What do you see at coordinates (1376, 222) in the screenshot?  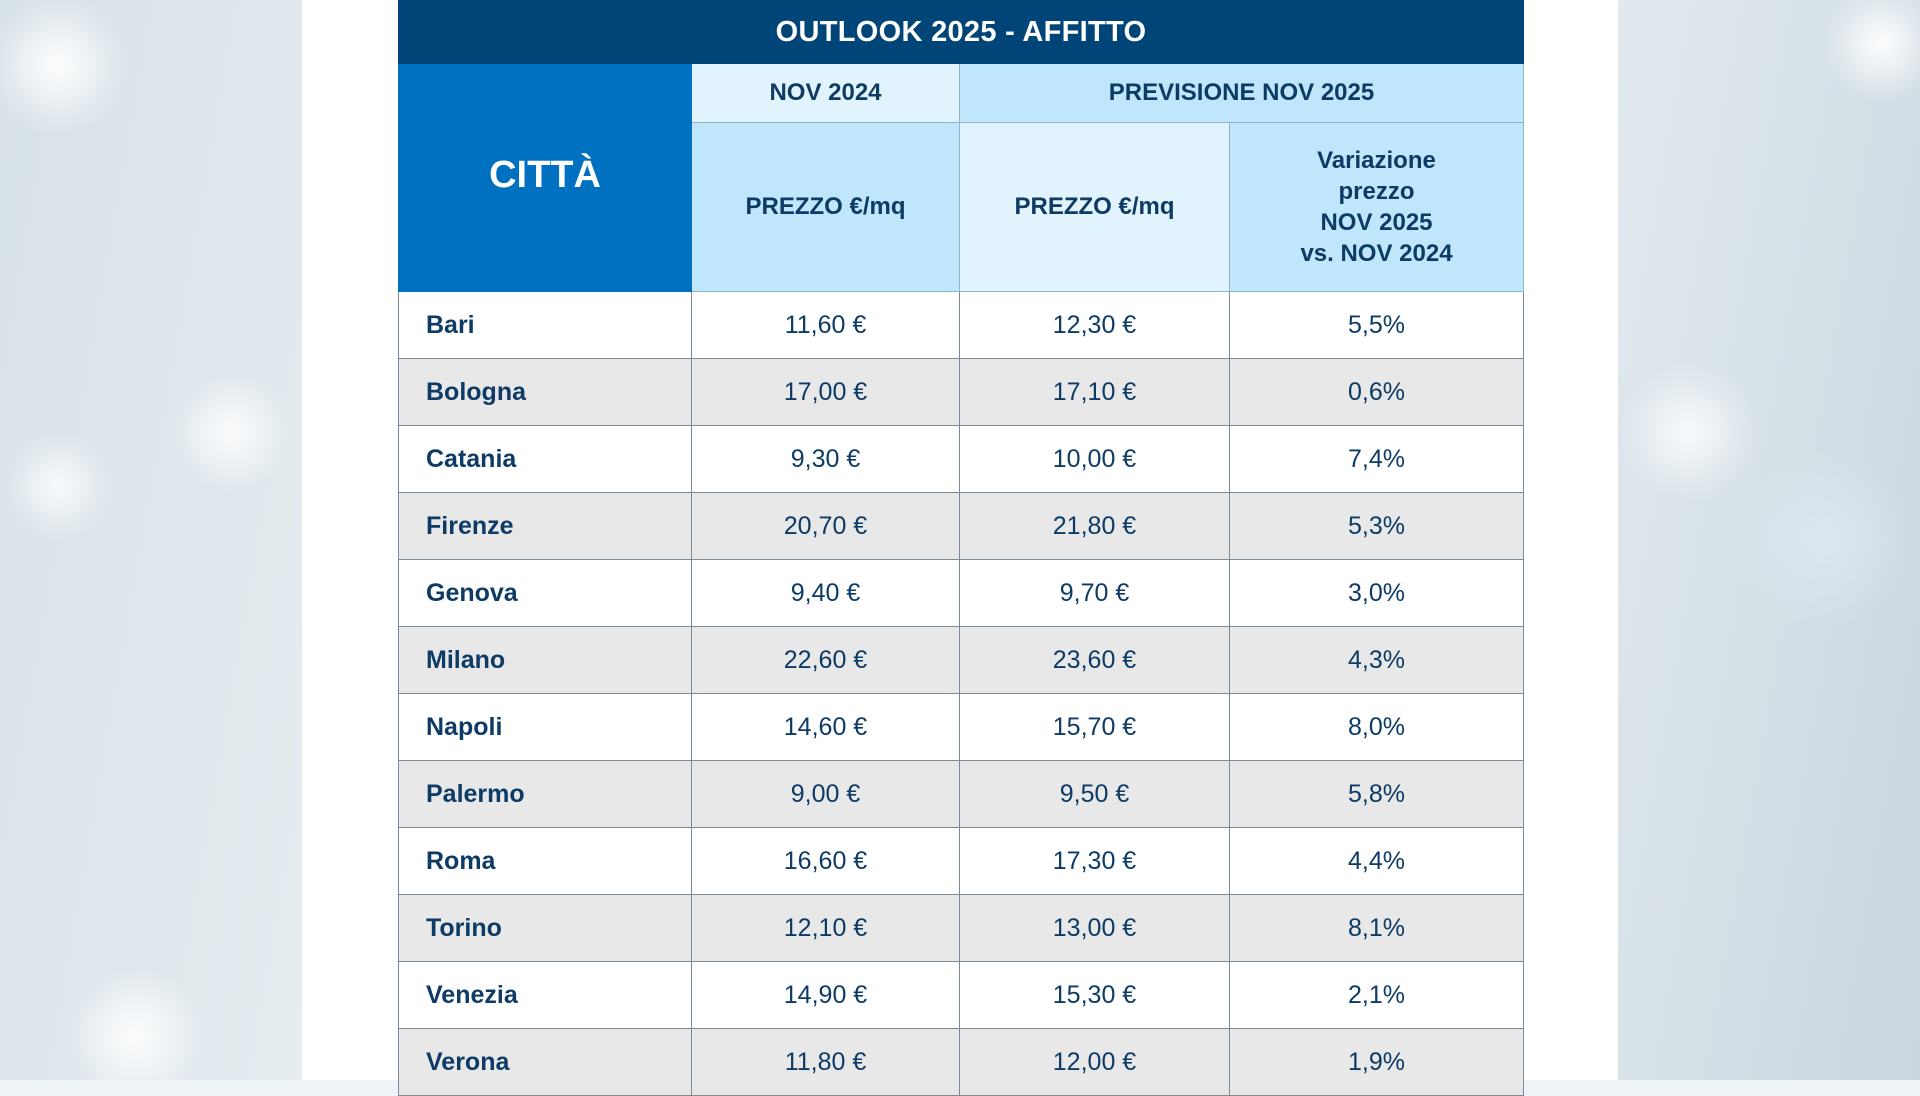 I see `header-variation-line: NOV 2025` at bounding box center [1376, 222].